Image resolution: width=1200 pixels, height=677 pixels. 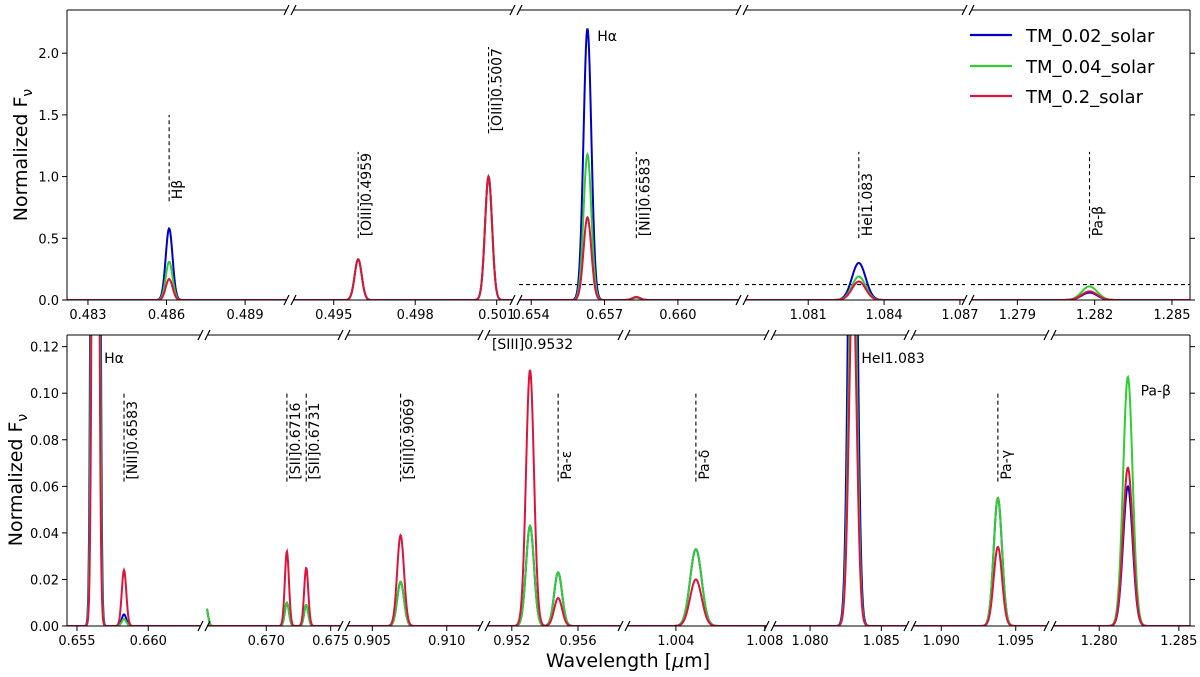 I want to click on y-tick-label: 2.0, so click(x=48, y=54).